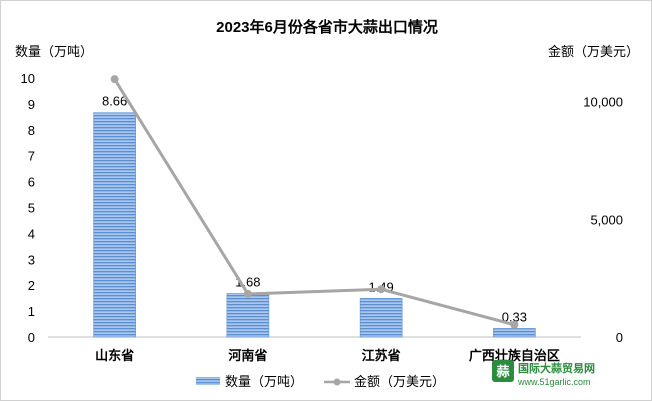  Describe the element at coordinates (603, 102) in the screenshot. I see `right-tick-label: 10,000` at that location.